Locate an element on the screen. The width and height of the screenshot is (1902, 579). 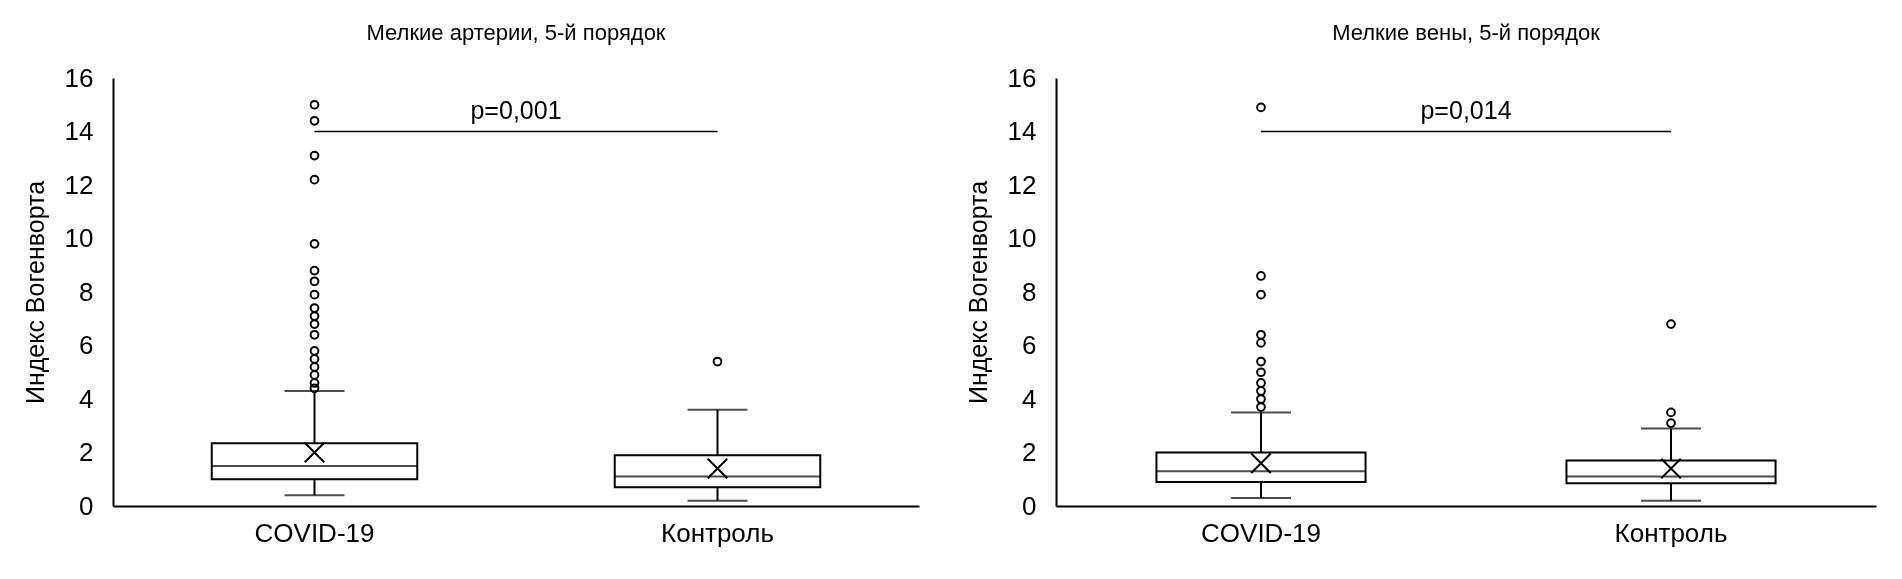
annotation: p=0,001 is located at coordinates (516, 109).